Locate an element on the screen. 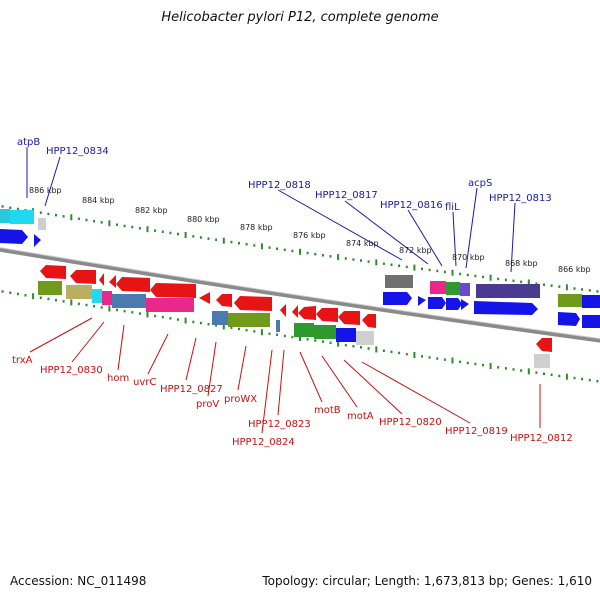 The height and width of the screenshot is (600, 600). reverse-features is located at coordinates (295, 316).